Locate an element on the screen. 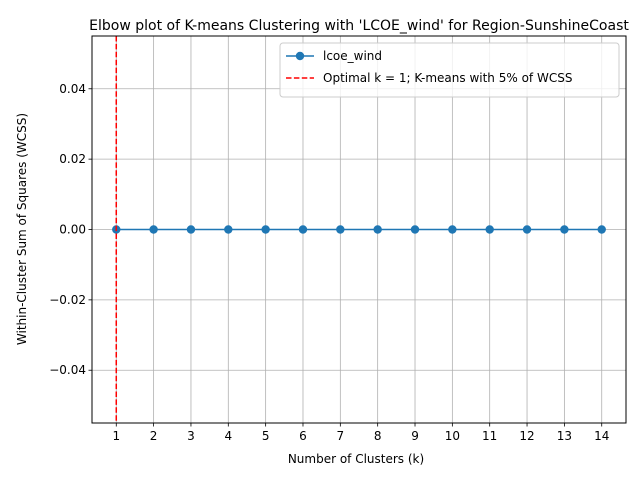 Image resolution: width=640 pixels, height=480 pixels. x-tick-label: 11 is located at coordinates (489, 436).